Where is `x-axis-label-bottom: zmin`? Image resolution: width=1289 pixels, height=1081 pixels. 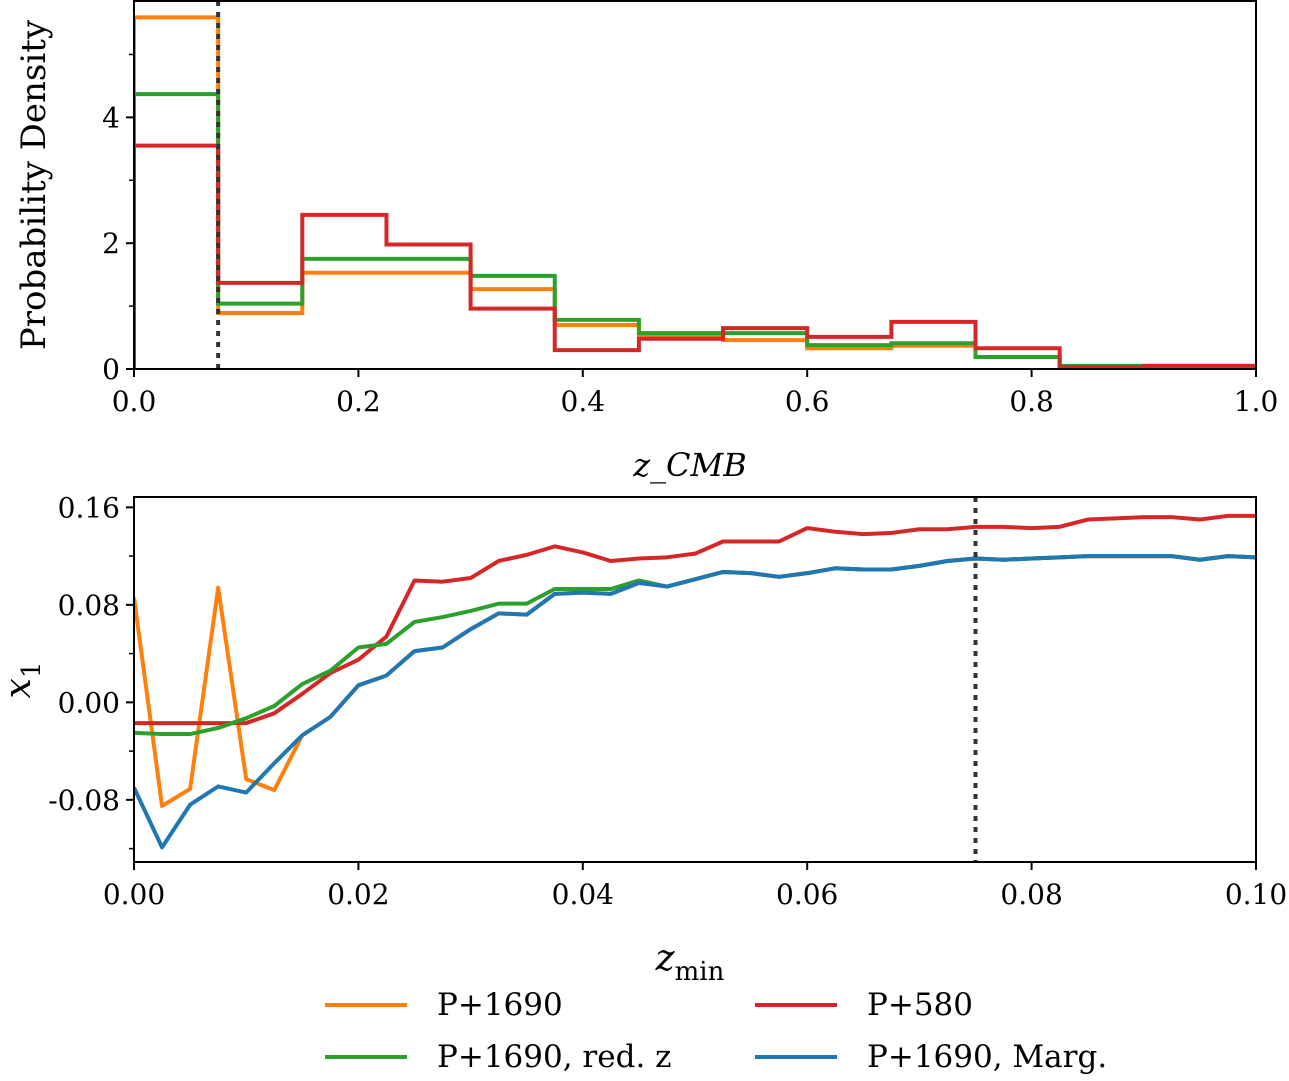
x-axis-label-bottom: zmin is located at coordinates (690, 962).